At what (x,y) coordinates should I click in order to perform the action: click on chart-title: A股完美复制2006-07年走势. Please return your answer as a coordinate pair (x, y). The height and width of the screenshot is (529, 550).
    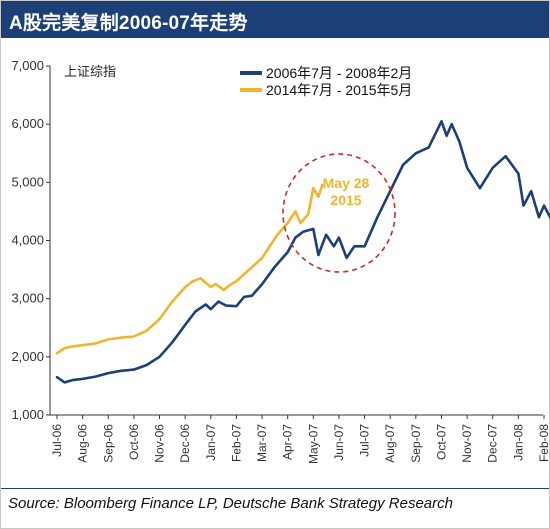
    Looking at the image, I should click on (128, 23).